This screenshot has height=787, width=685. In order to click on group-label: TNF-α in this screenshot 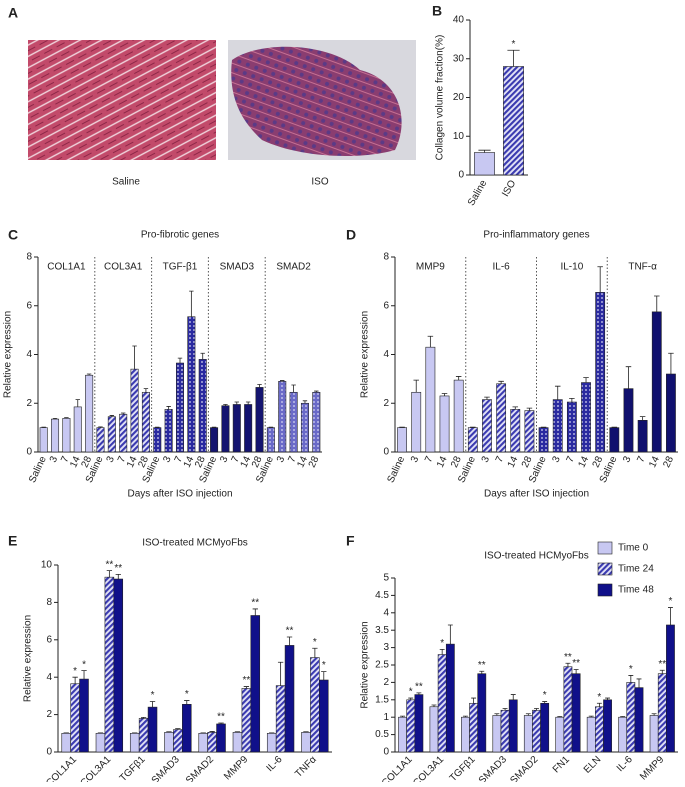, I will do `click(642, 267)`.